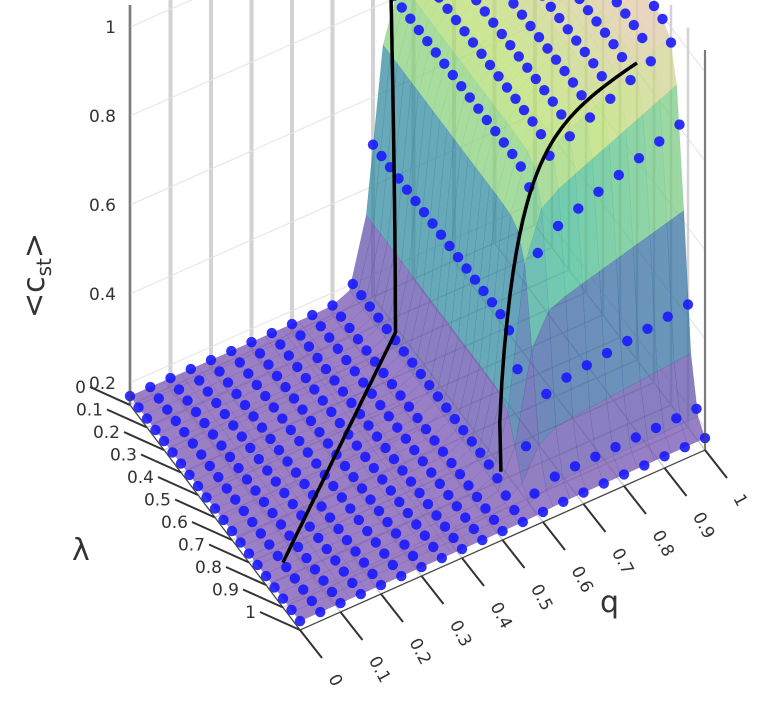 The image size is (768, 702). Describe the element at coordinates (110, 28) in the screenshot. I see `z-tick-label: 1` at that location.